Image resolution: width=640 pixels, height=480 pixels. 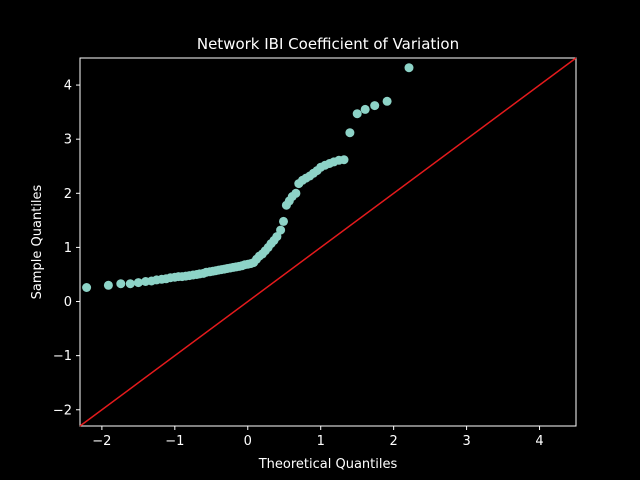 I want to click on y-tick-label: 0, so click(x=68, y=302).